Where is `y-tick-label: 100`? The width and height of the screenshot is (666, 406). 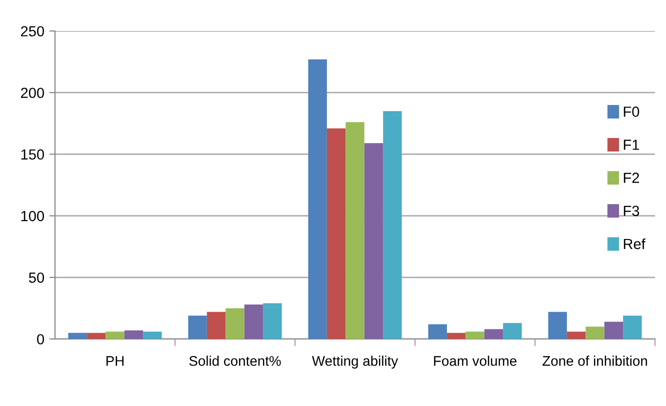 y-tick-label: 100 is located at coordinates (32, 216).